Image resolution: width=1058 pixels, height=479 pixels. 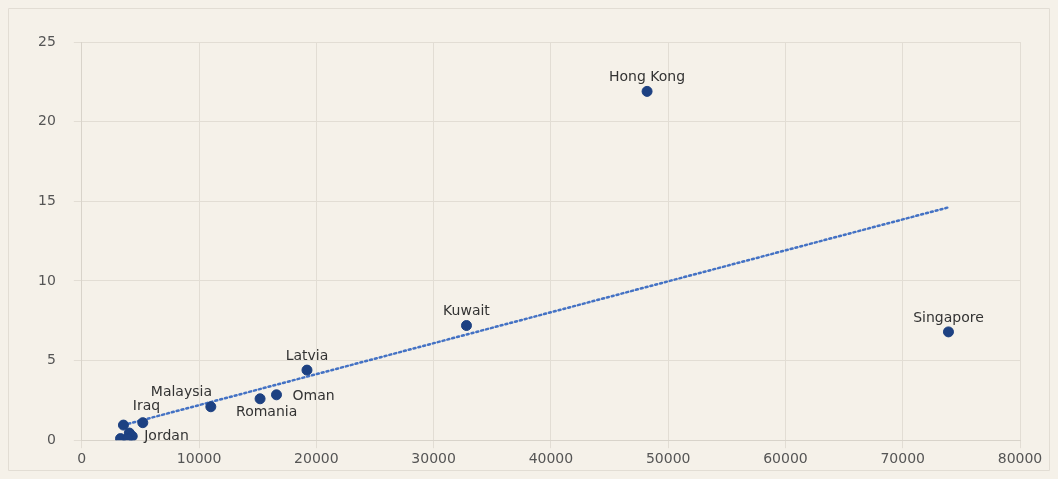 I want to click on x-tick-label: 60000, so click(x=785, y=458).